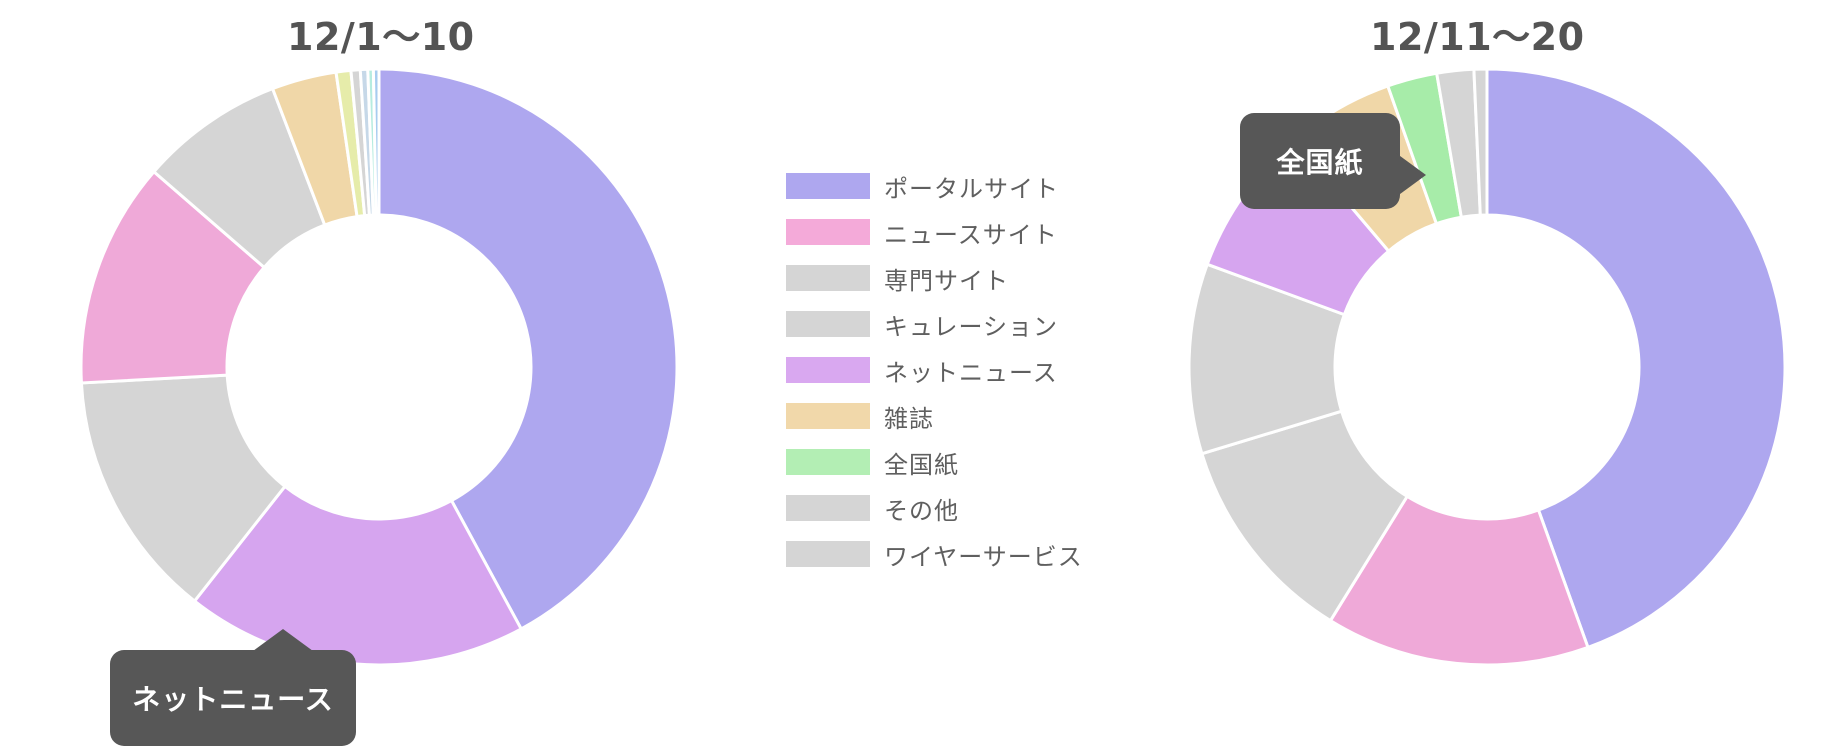  Describe the element at coordinates (376, 142) in the screenshot. I see `donut-segment-minor` at that location.